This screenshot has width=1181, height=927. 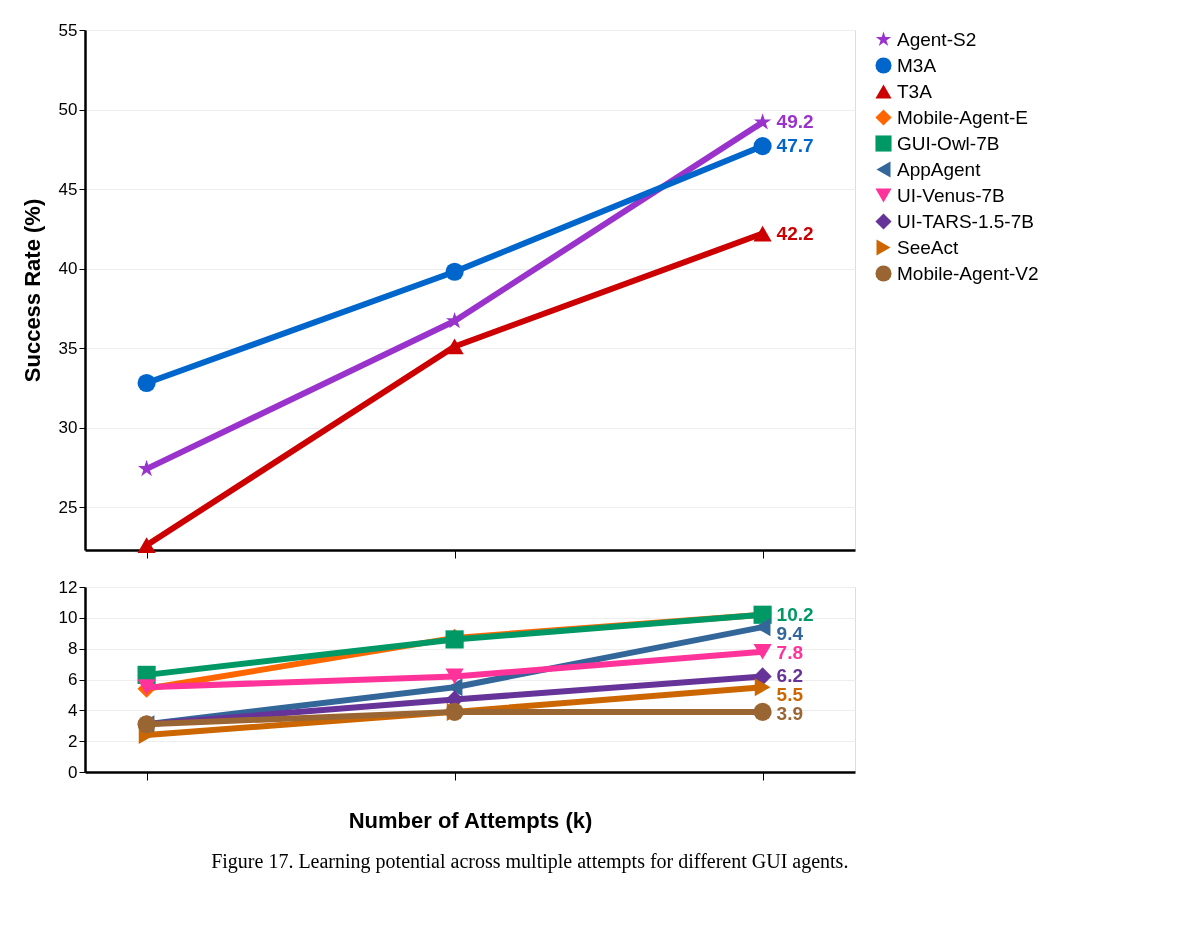 What do you see at coordinates (790, 714) in the screenshot?
I see `data-label: 3.9` at bounding box center [790, 714].